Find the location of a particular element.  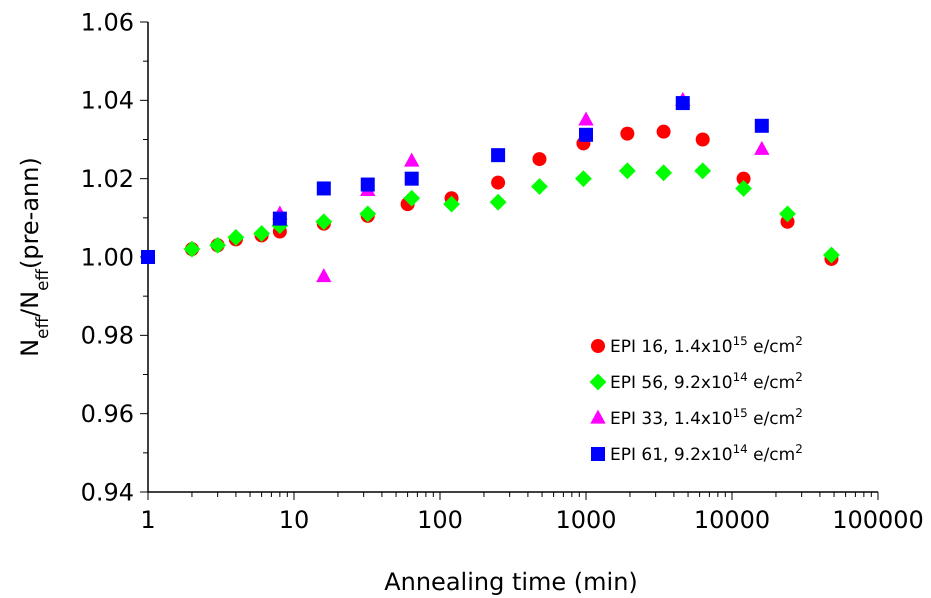

x-tick-label: 10000 is located at coordinates (732, 520).